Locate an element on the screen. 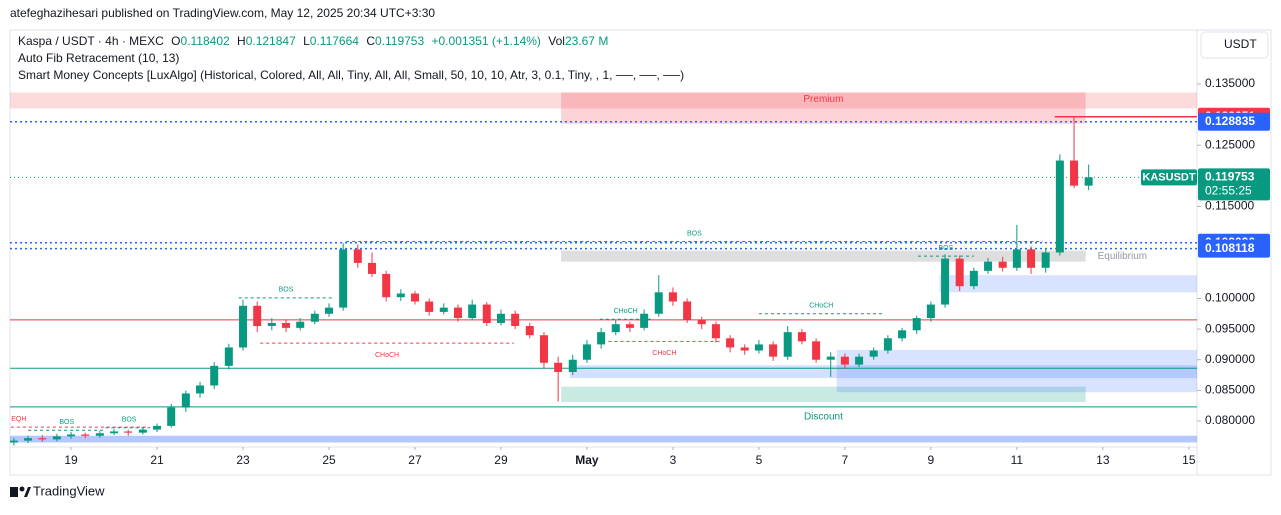 Image resolution: width=1281 pixels, height=515 pixels. h-value: 0.121847 is located at coordinates (271, 41).